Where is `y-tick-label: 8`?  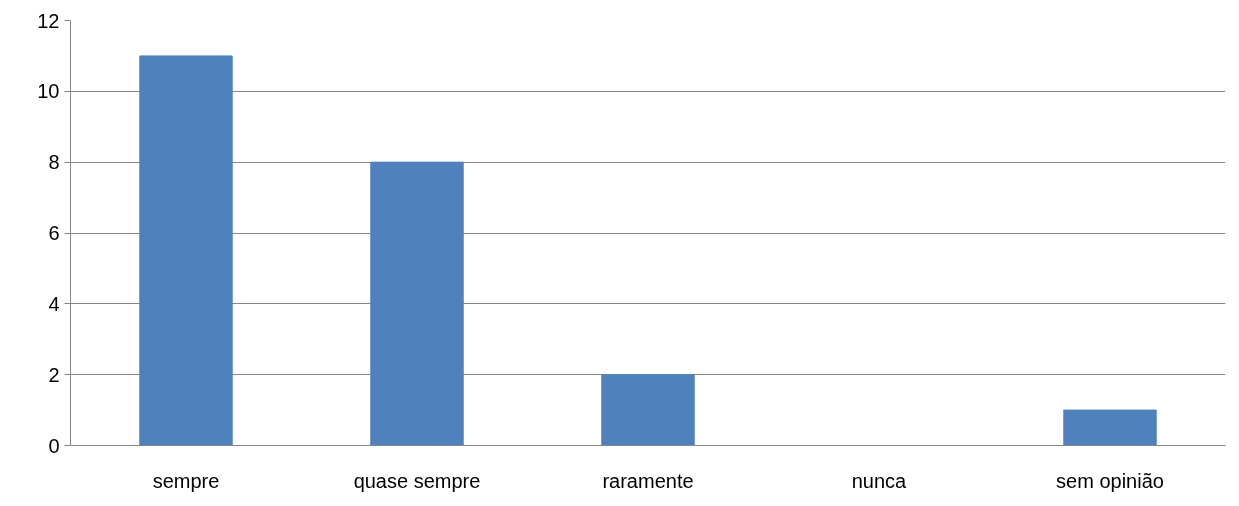 y-tick-label: 8 is located at coordinates (54, 162).